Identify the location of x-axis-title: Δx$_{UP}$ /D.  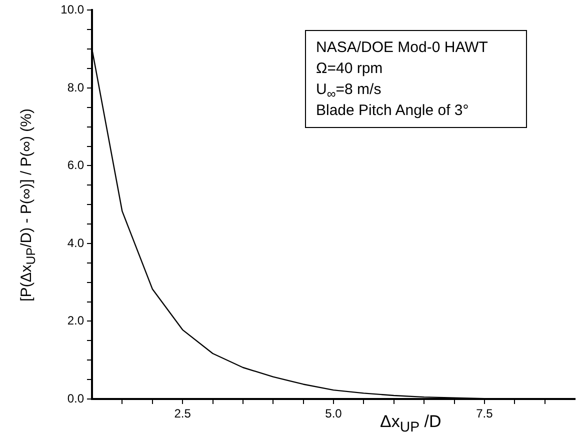
(411, 424).